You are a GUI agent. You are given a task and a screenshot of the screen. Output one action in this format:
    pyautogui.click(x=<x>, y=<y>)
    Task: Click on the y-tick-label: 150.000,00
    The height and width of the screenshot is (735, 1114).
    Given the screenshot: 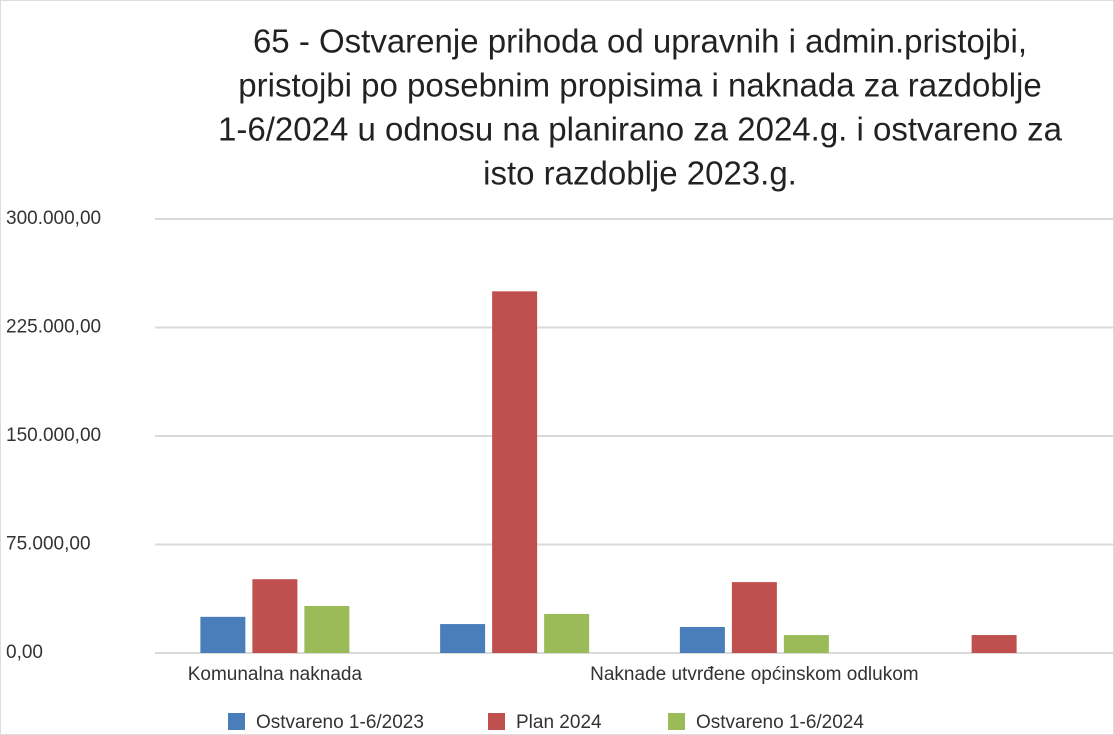 What is the action you would take?
    pyautogui.click(x=53, y=435)
    